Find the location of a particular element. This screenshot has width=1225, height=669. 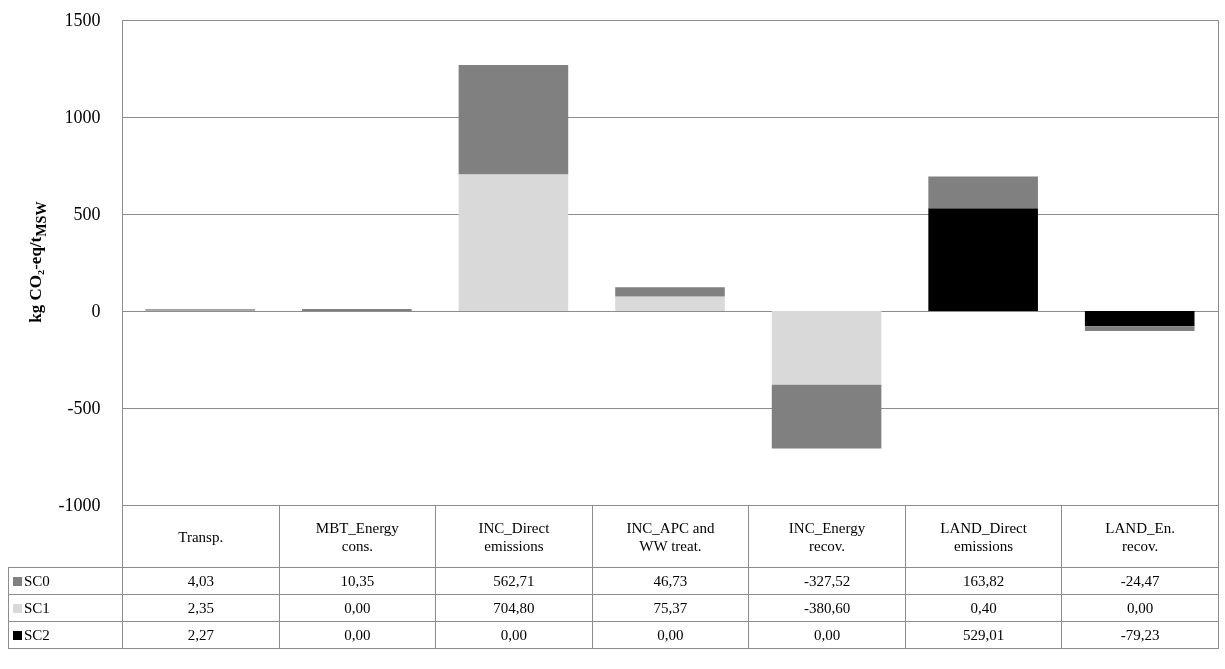

data-label: 2,27 is located at coordinates (201, 635).